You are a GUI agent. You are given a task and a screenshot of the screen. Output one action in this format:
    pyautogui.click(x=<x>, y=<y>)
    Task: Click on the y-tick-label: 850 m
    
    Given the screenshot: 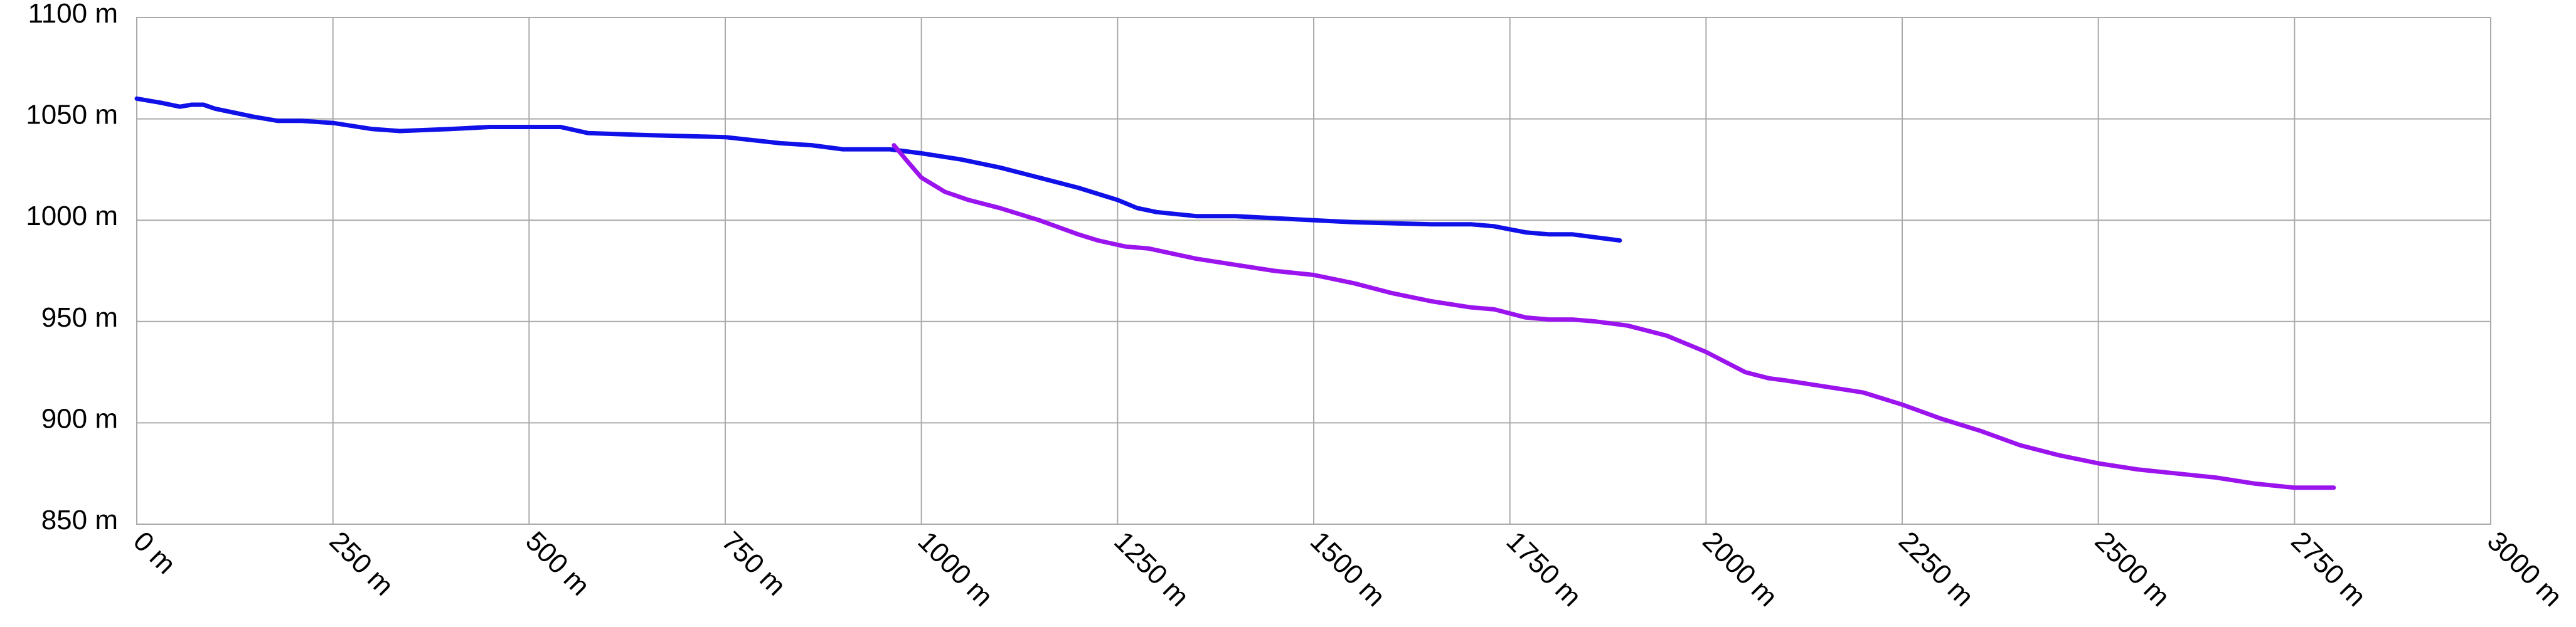 What is the action you would take?
    pyautogui.click(x=80, y=520)
    